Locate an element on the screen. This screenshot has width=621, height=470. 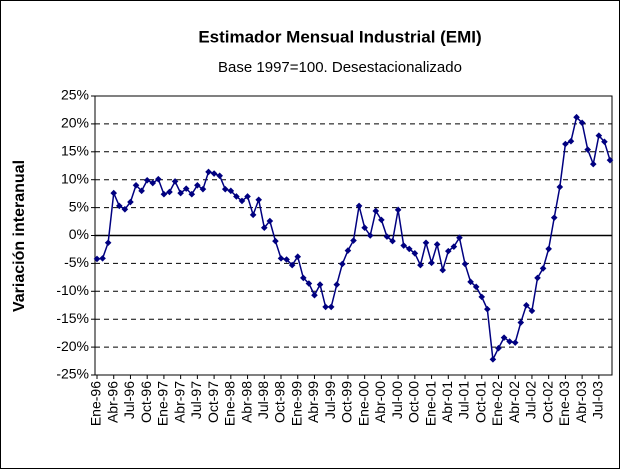
x-tick-label: Ene-96 is located at coordinates (96, 403).